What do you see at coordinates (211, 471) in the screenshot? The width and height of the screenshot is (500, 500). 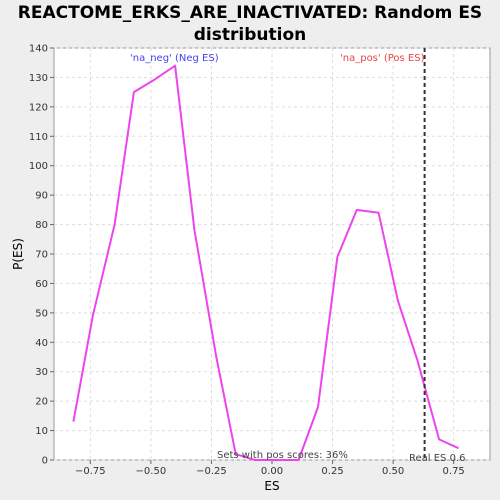 I see `x-tick-label: −0.25` at bounding box center [211, 471].